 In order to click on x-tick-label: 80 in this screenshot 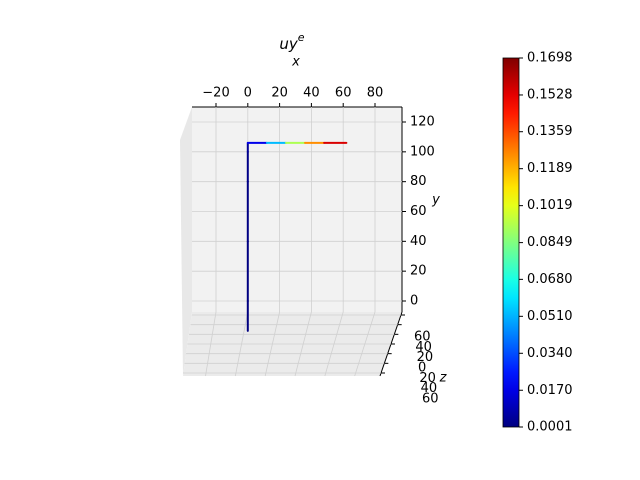, I will do `click(375, 93)`.